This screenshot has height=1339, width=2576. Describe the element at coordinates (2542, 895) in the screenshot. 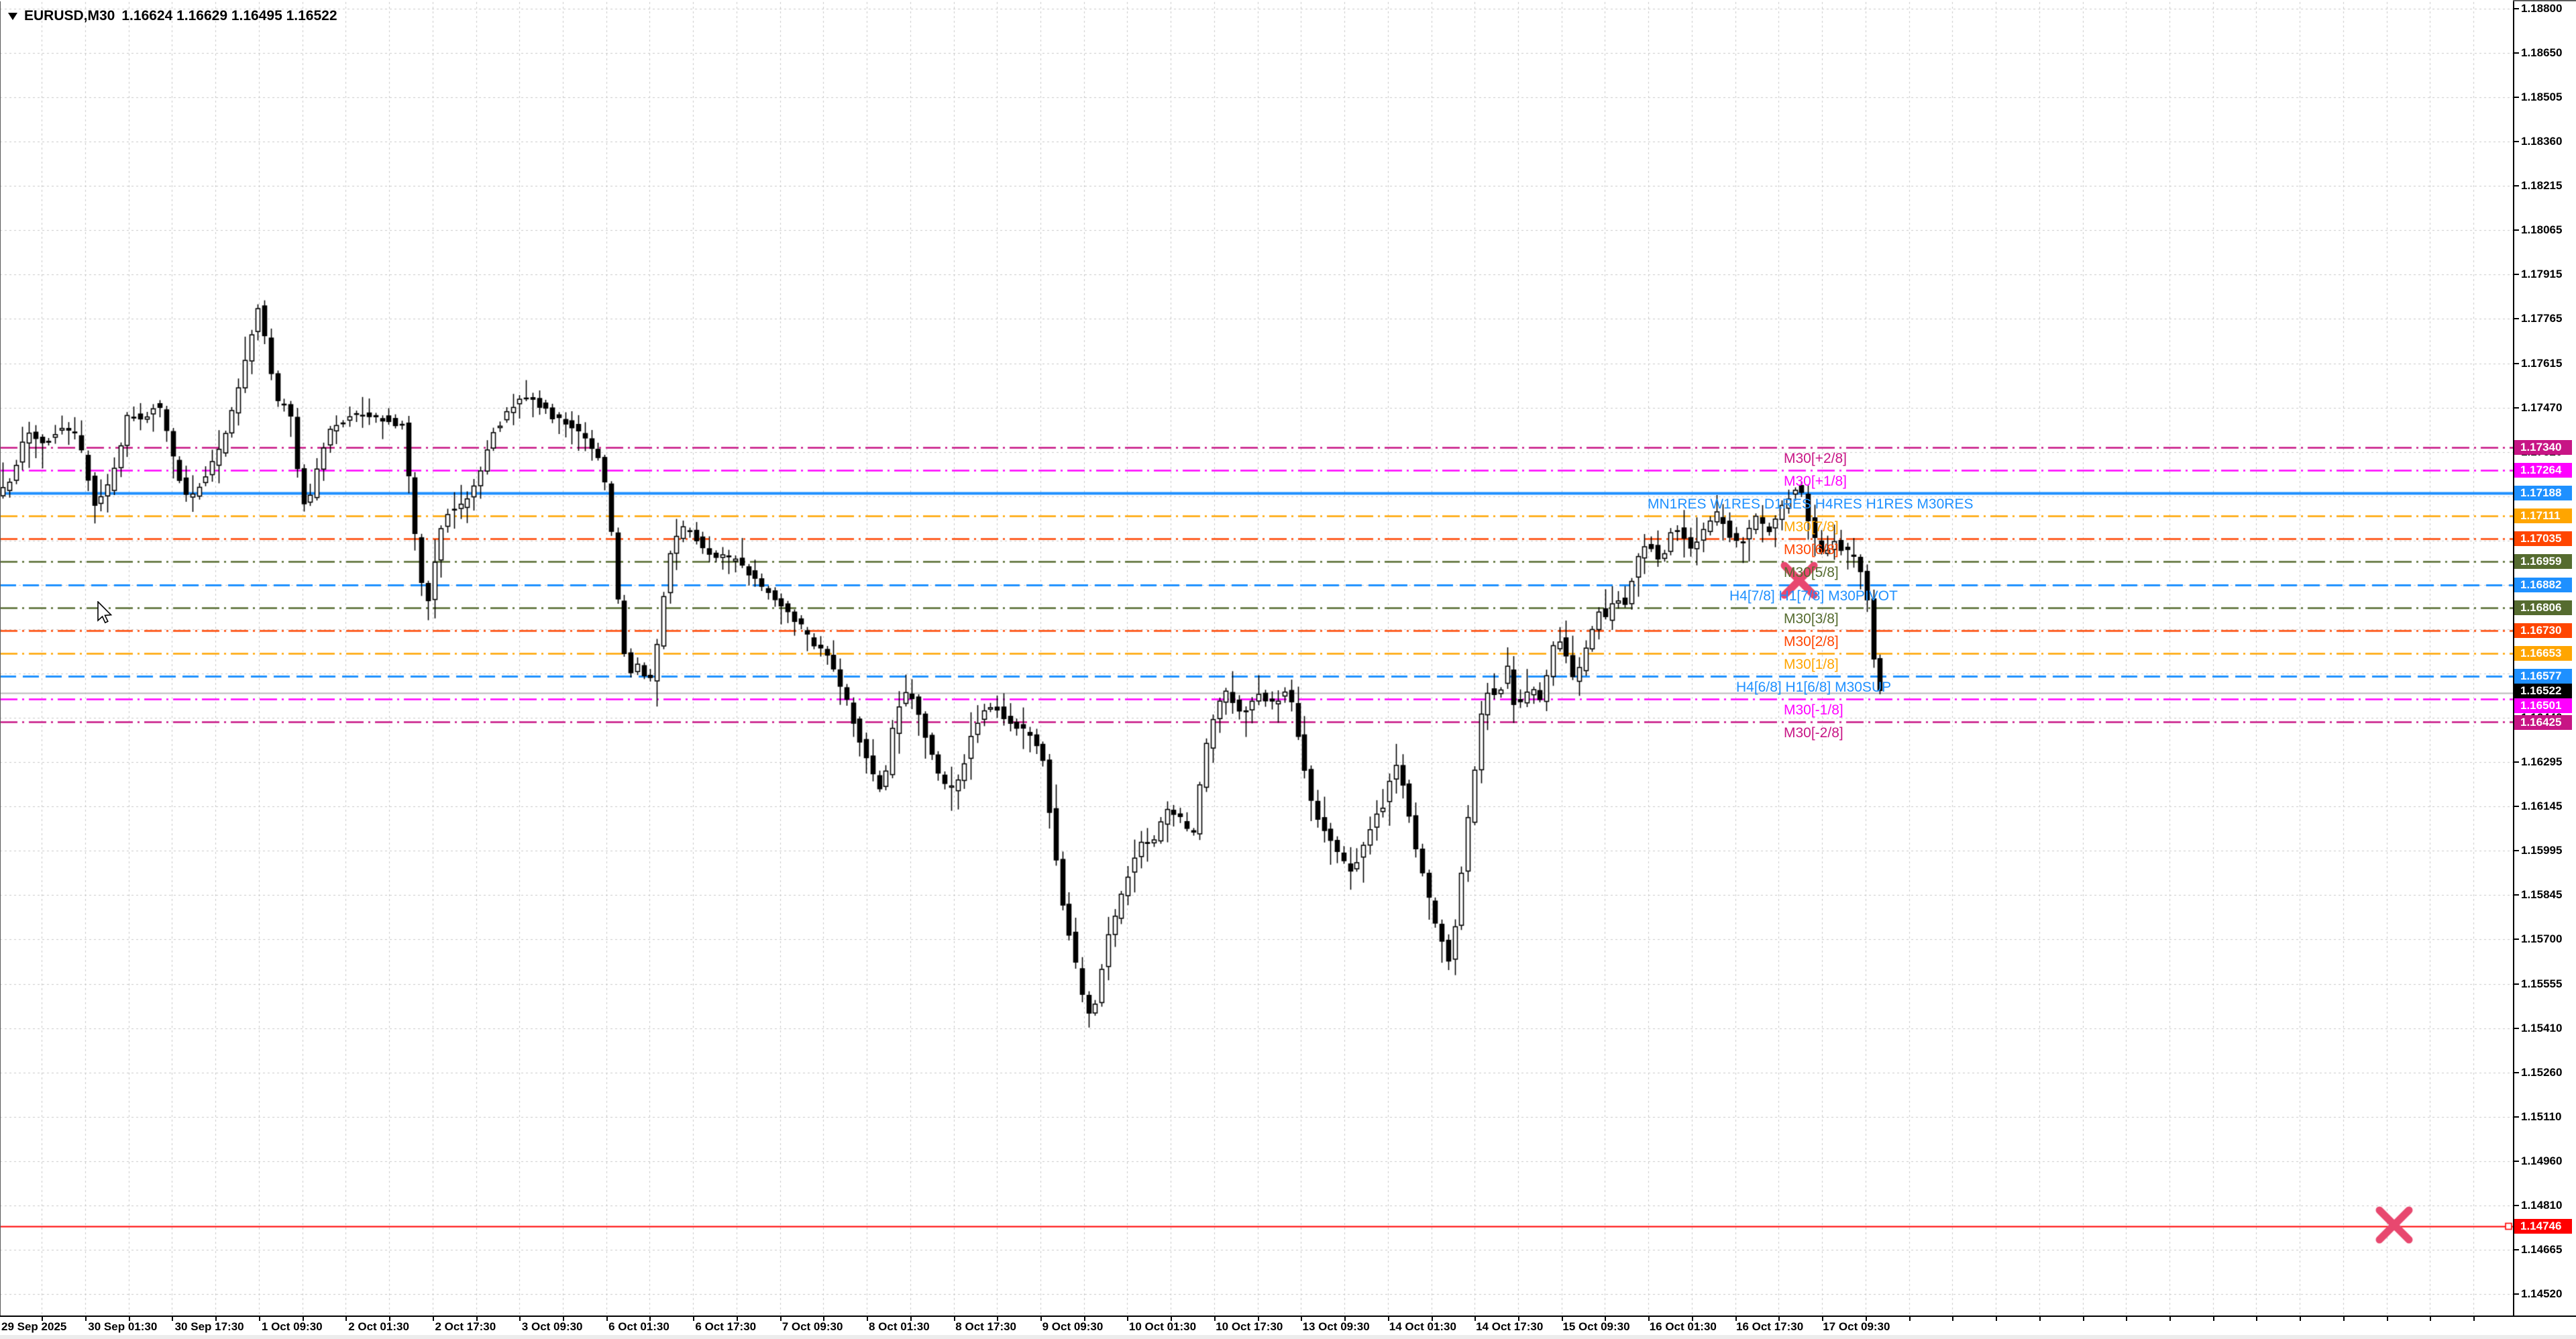

I see `price-tick-label: 1.15845` at that location.